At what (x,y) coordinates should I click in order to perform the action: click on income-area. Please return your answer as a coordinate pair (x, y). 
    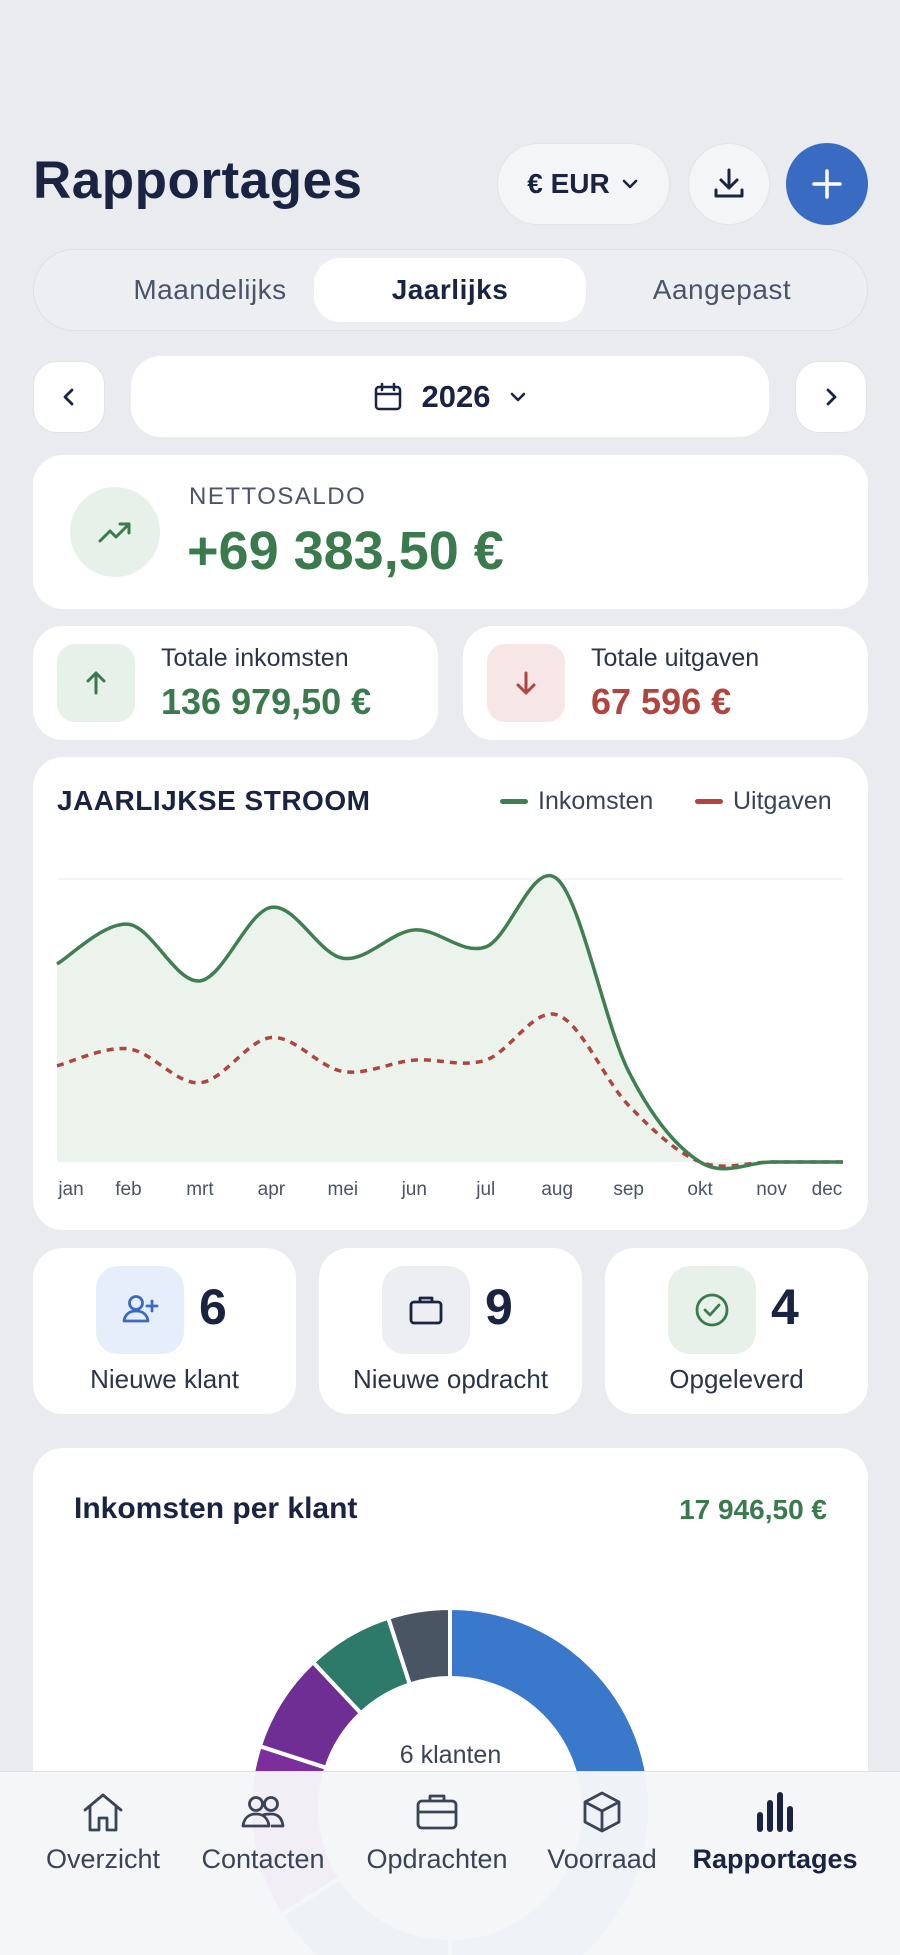
    Looking at the image, I should click on (450, 1022).